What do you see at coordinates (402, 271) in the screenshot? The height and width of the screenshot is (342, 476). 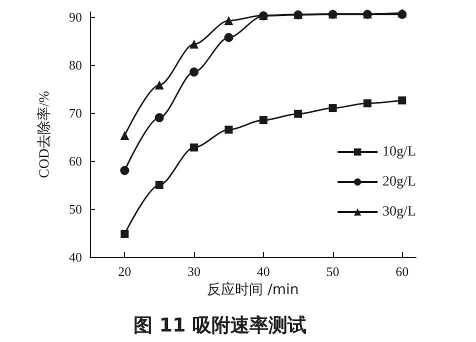 I see `x-tick-label: 60` at bounding box center [402, 271].